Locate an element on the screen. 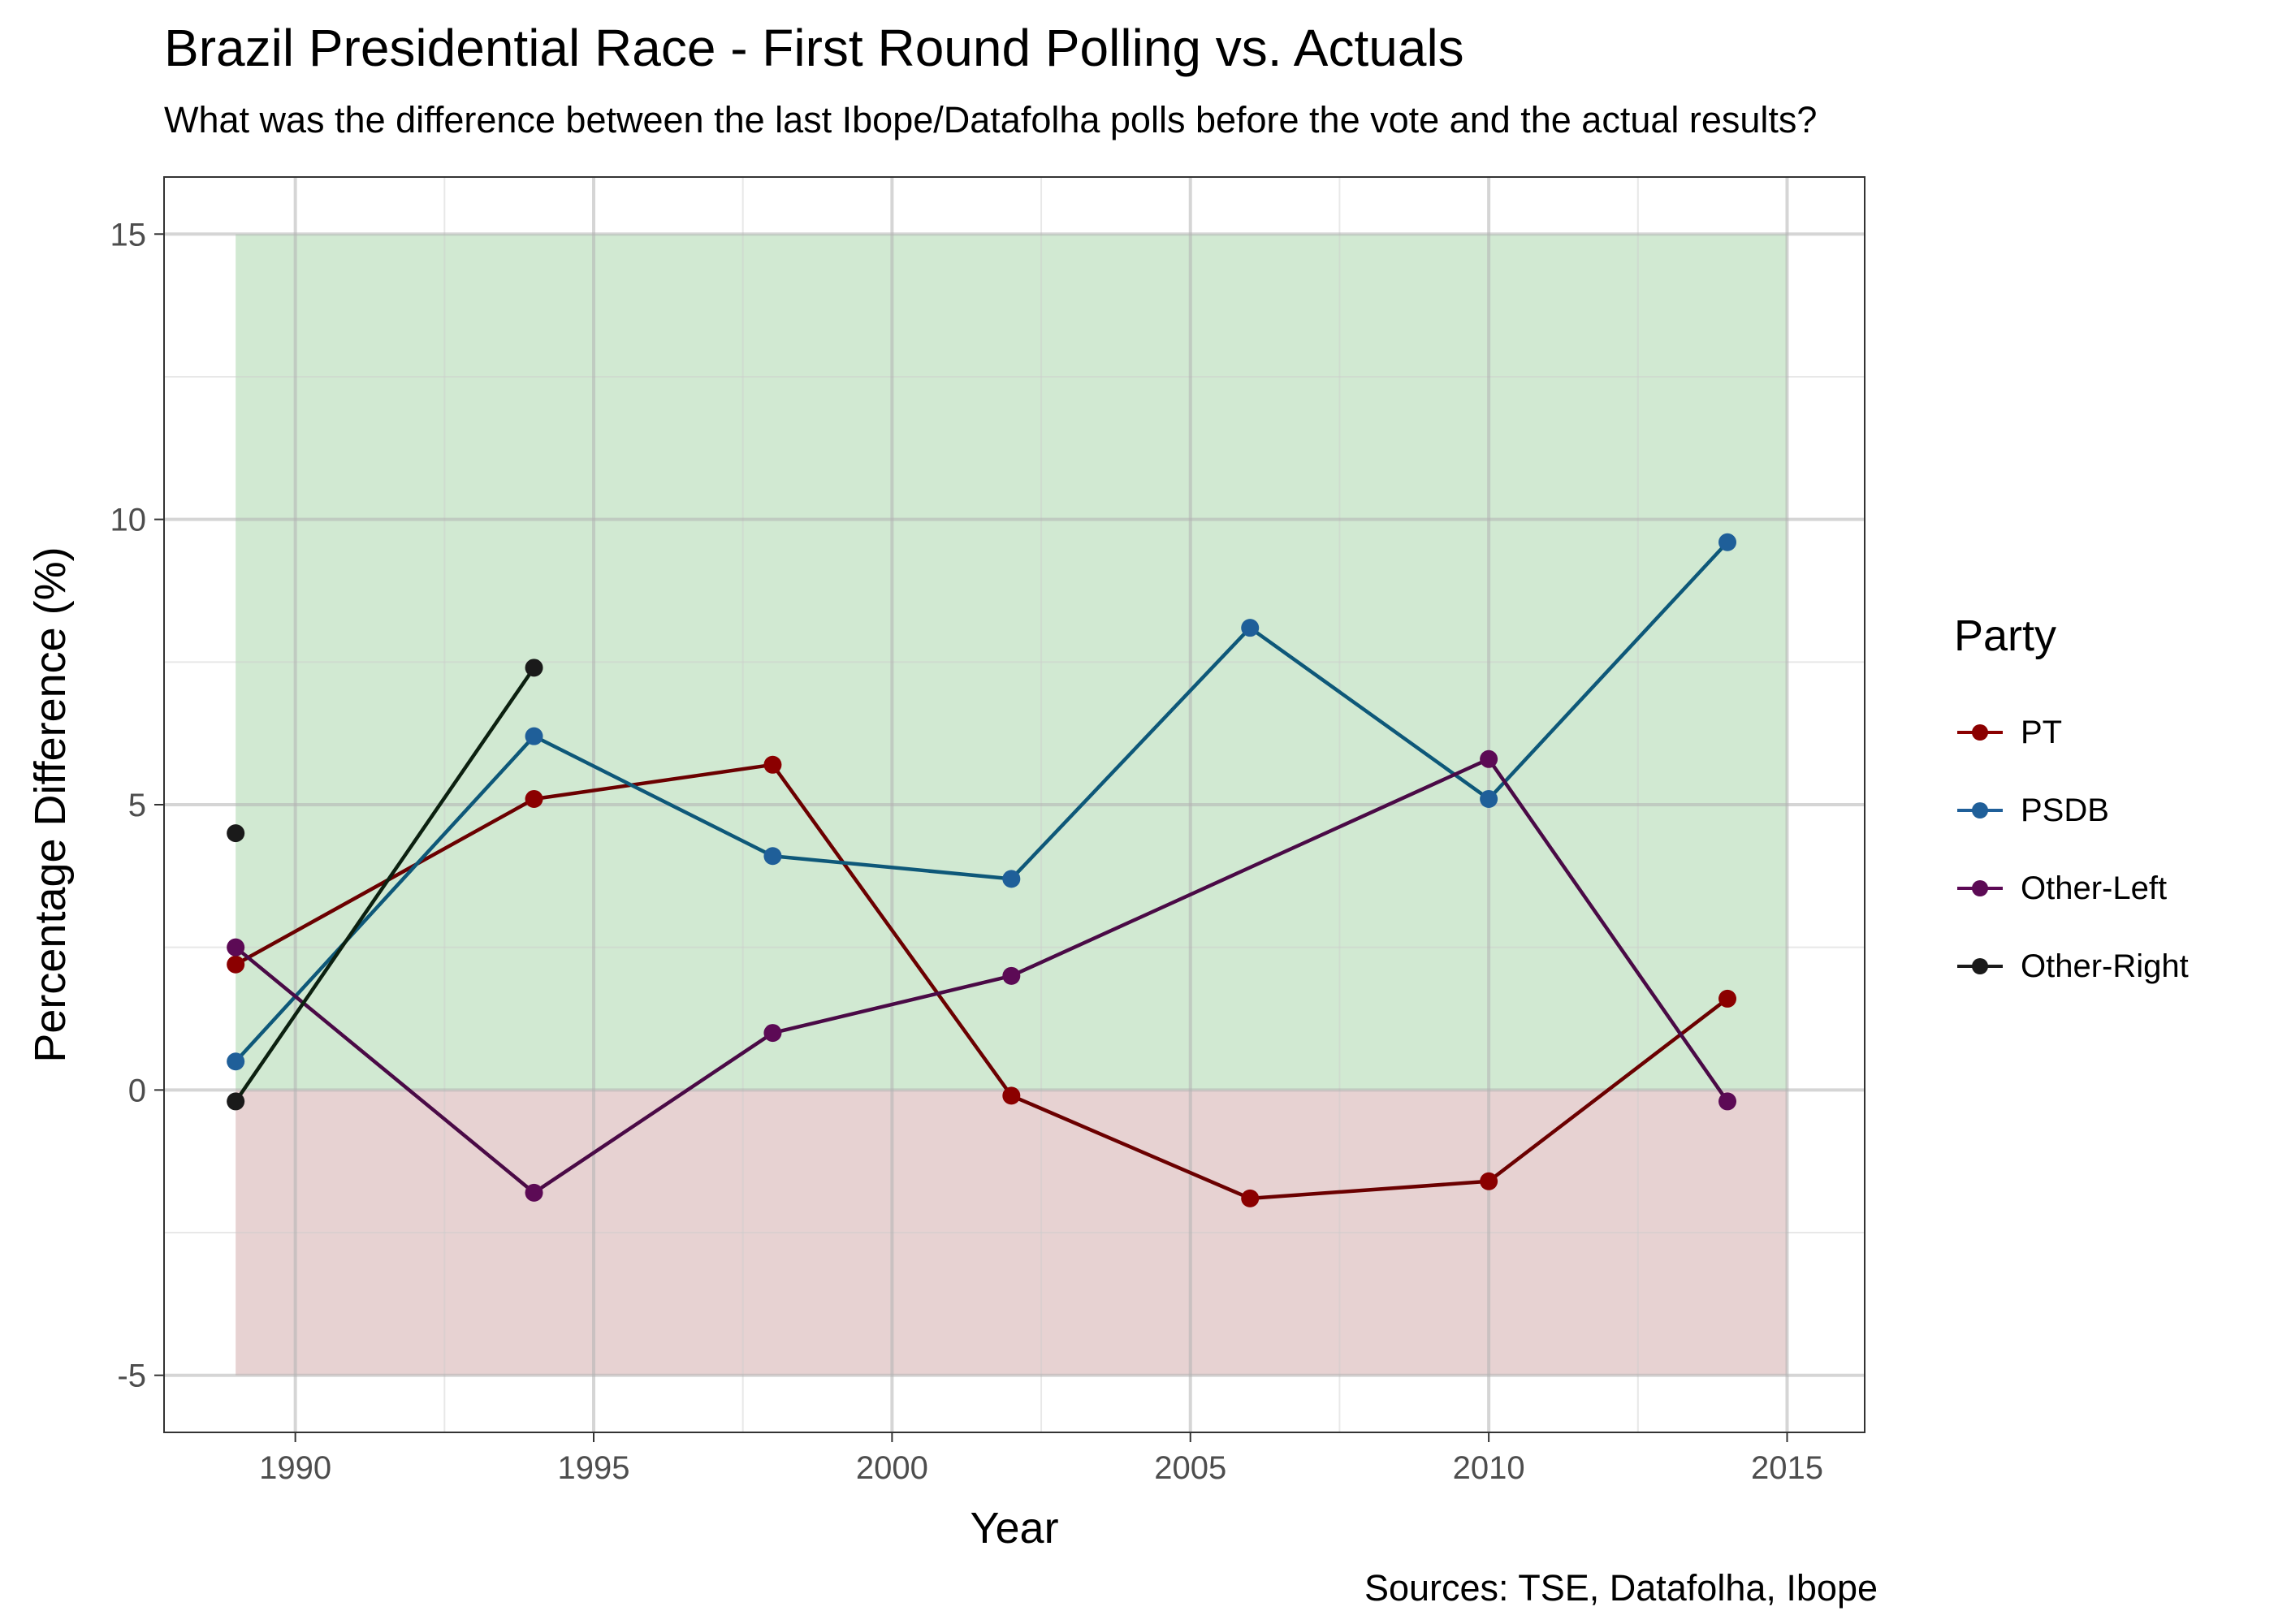 The width and height of the screenshot is (2274, 1624). x-axis-ticks: 1990 1995 2000 2005 2010 2015 is located at coordinates (1041, 1459).